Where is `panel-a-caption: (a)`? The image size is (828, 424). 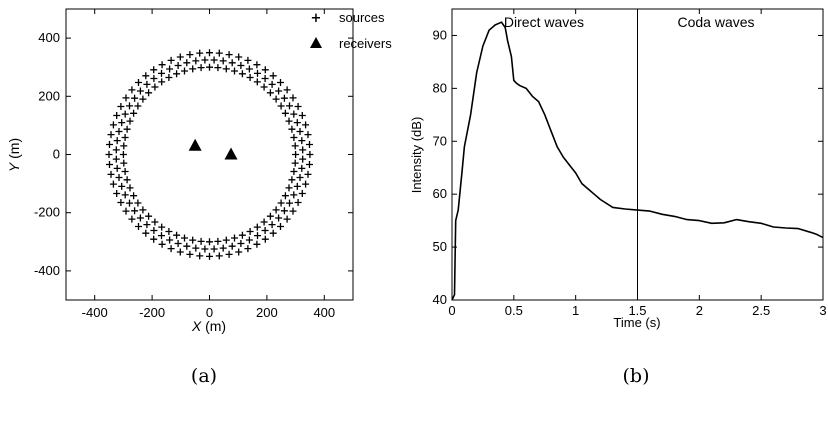
panel-a-caption: (a) is located at coordinates (204, 376).